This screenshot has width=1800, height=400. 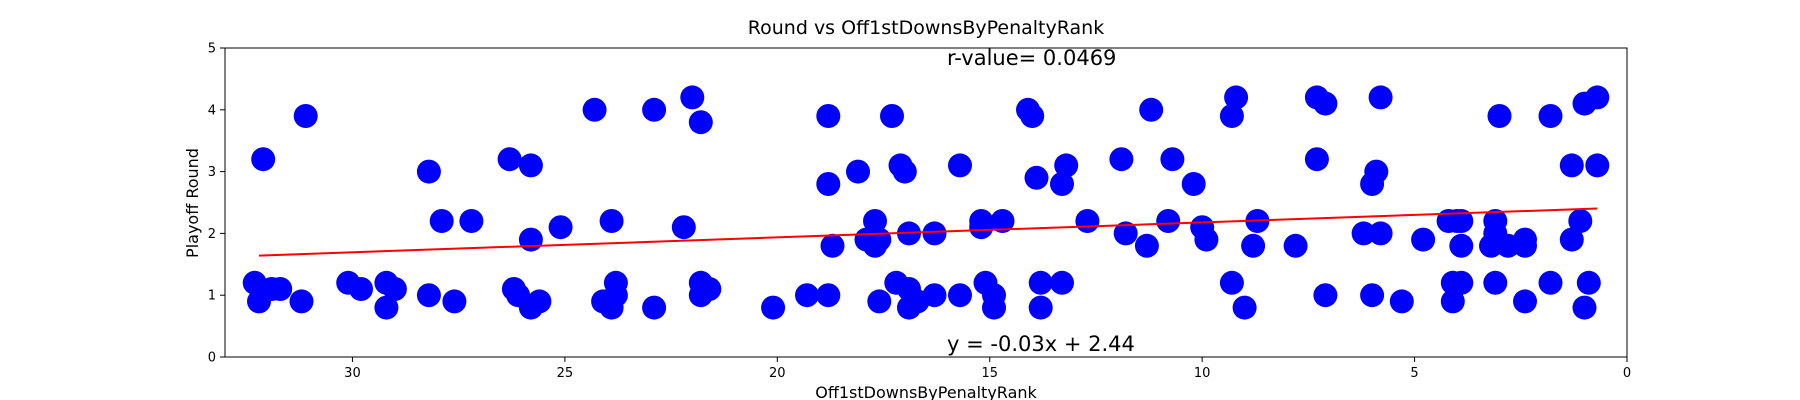 I want to click on x-tick-label: 10, so click(x=1202, y=373).